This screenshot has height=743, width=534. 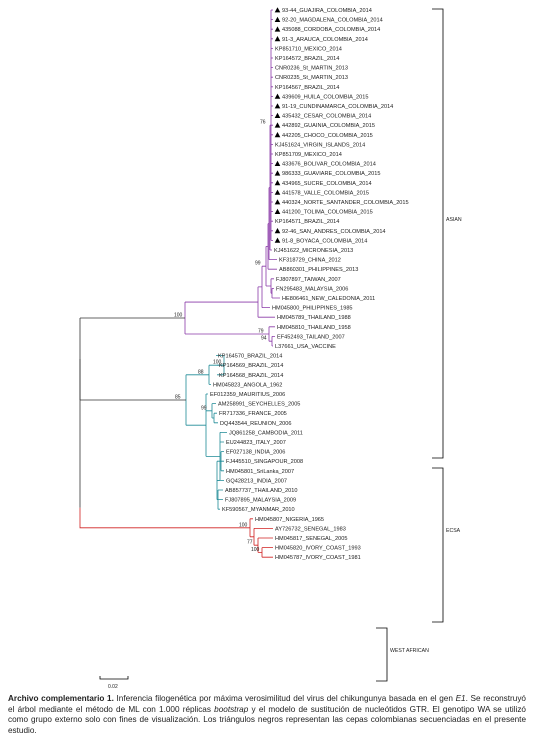 What do you see at coordinates (260, 472) in the screenshot?
I see `leaf-label: HM045801_SriLanka_2007` at bounding box center [260, 472].